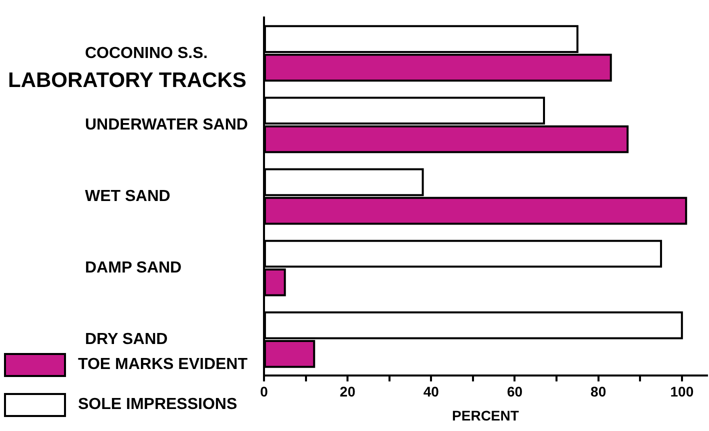 Image resolution: width=709 pixels, height=431 pixels. I want to click on y-tick-label: DAMP SAND, so click(133, 267).